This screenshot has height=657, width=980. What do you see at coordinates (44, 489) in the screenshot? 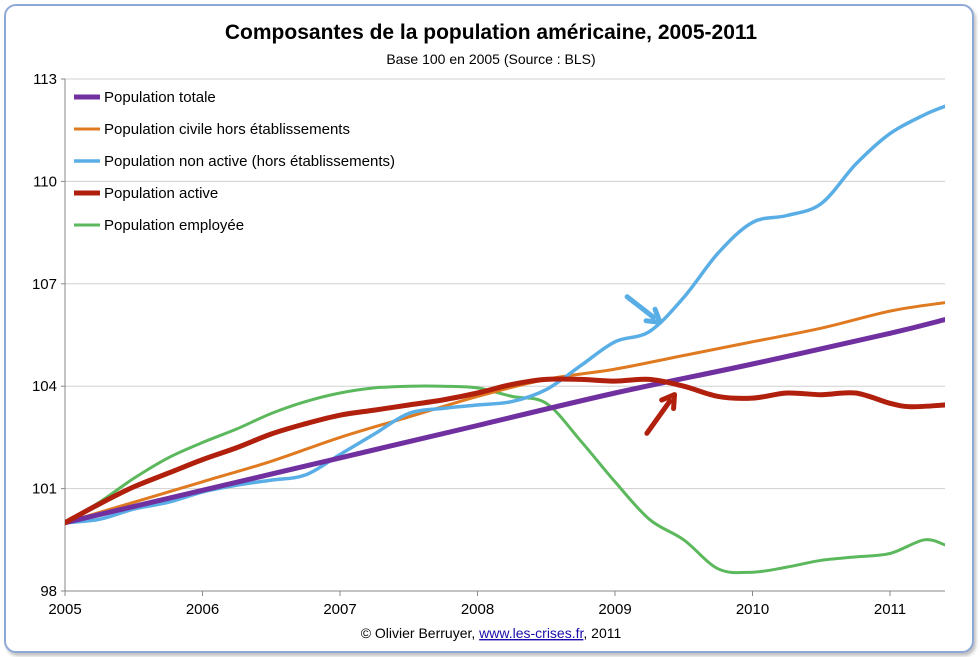
I see `y-tick-label: 101` at bounding box center [44, 489].